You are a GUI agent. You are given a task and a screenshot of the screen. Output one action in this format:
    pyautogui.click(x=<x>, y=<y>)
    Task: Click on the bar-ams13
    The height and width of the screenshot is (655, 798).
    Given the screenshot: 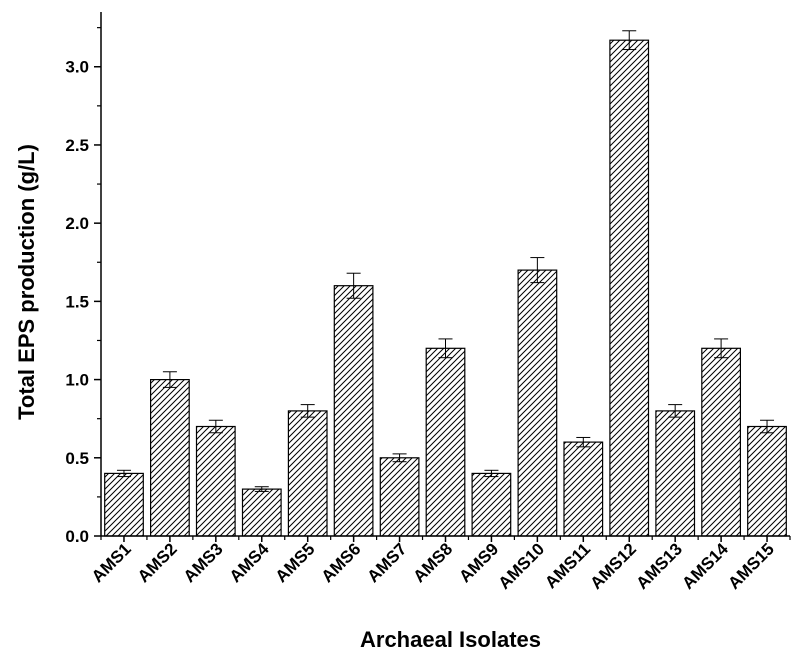 What is the action you would take?
    pyautogui.click(x=675, y=473)
    